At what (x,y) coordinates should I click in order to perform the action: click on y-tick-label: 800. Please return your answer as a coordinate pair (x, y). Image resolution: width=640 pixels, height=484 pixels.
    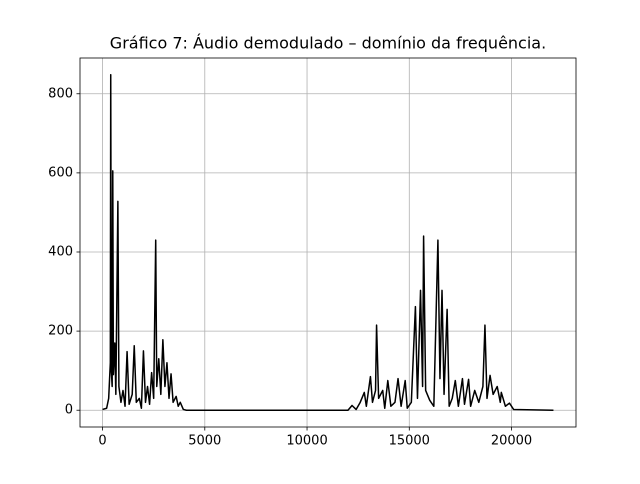
    Looking at the image, I should click on (60, 93).